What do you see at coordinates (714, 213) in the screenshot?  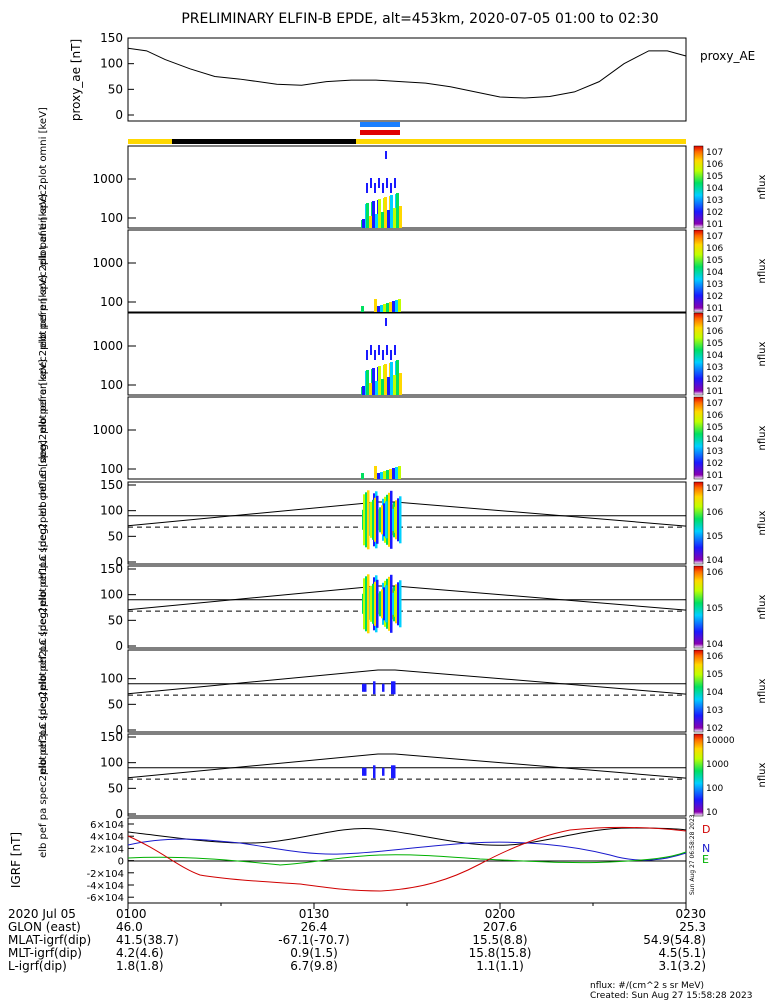 I see `colorbar-tick-label: 102` at bounding box center [714, 213].